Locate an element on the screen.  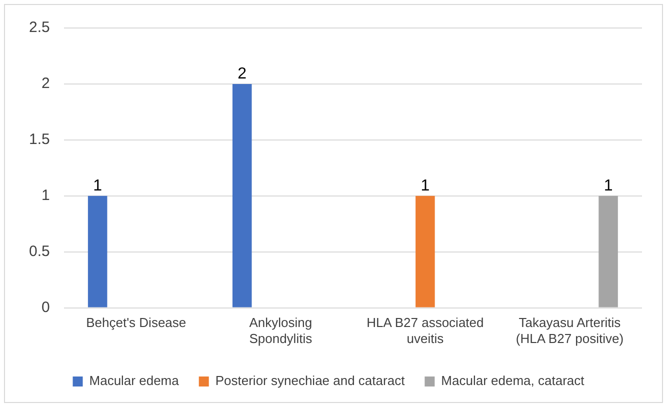
y-tick-label: 0.5 is located at coordinates (39, 251).